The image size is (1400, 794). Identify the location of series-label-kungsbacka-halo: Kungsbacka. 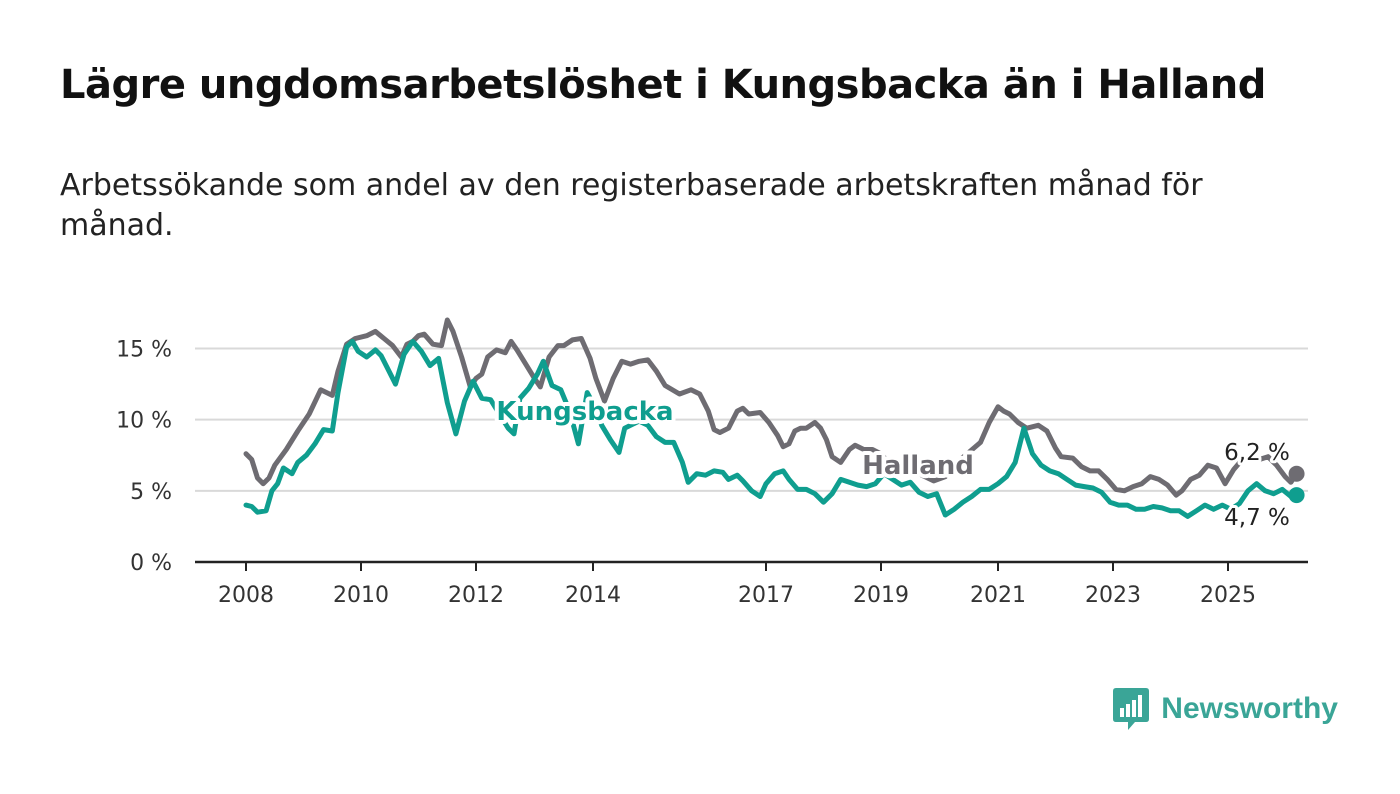
(584, 412).